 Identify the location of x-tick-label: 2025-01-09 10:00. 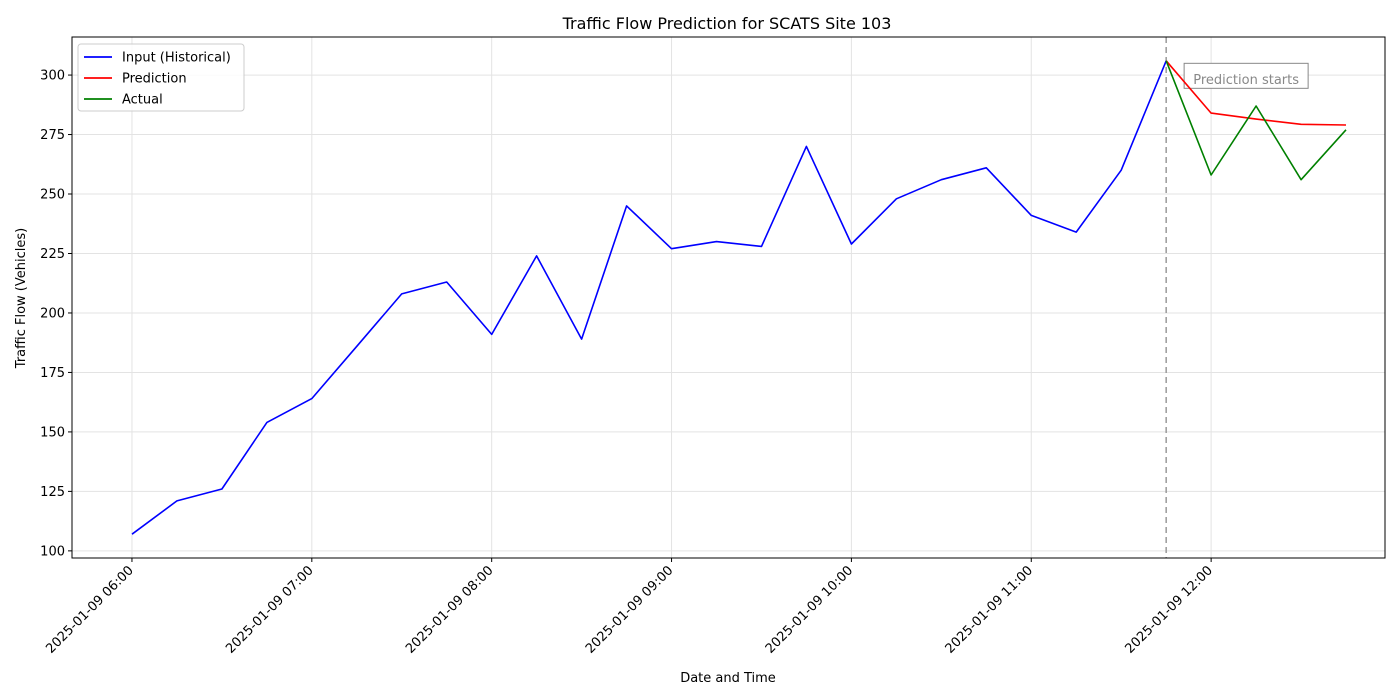
(809, 609).